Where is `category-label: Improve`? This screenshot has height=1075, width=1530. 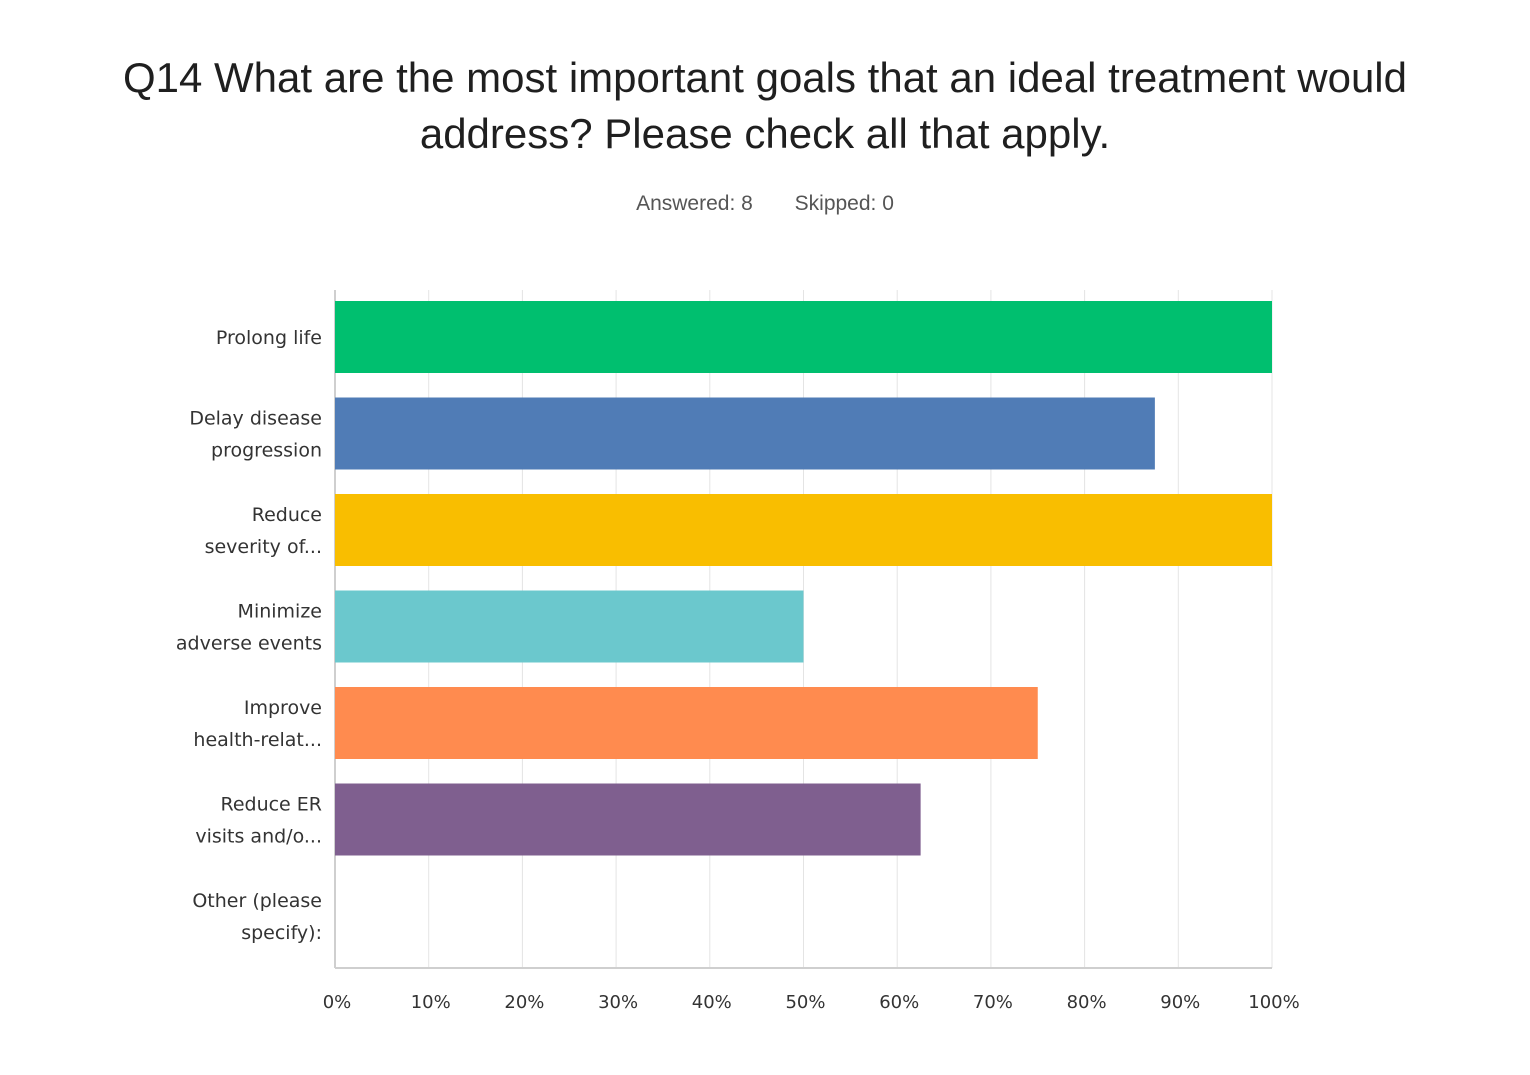 category-label: Improve is located at coordinates (283, 708).